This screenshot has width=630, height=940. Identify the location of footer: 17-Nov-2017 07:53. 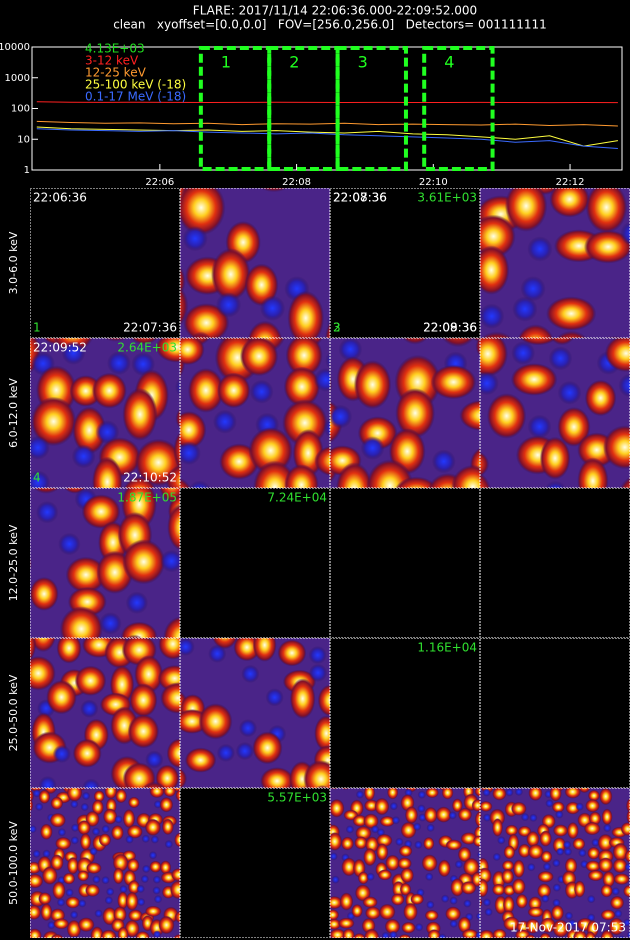
(568, 928).